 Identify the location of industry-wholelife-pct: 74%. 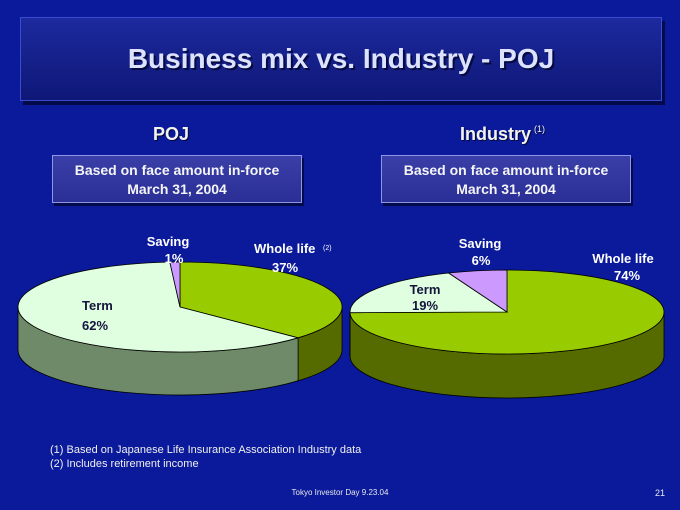
(627, 275).